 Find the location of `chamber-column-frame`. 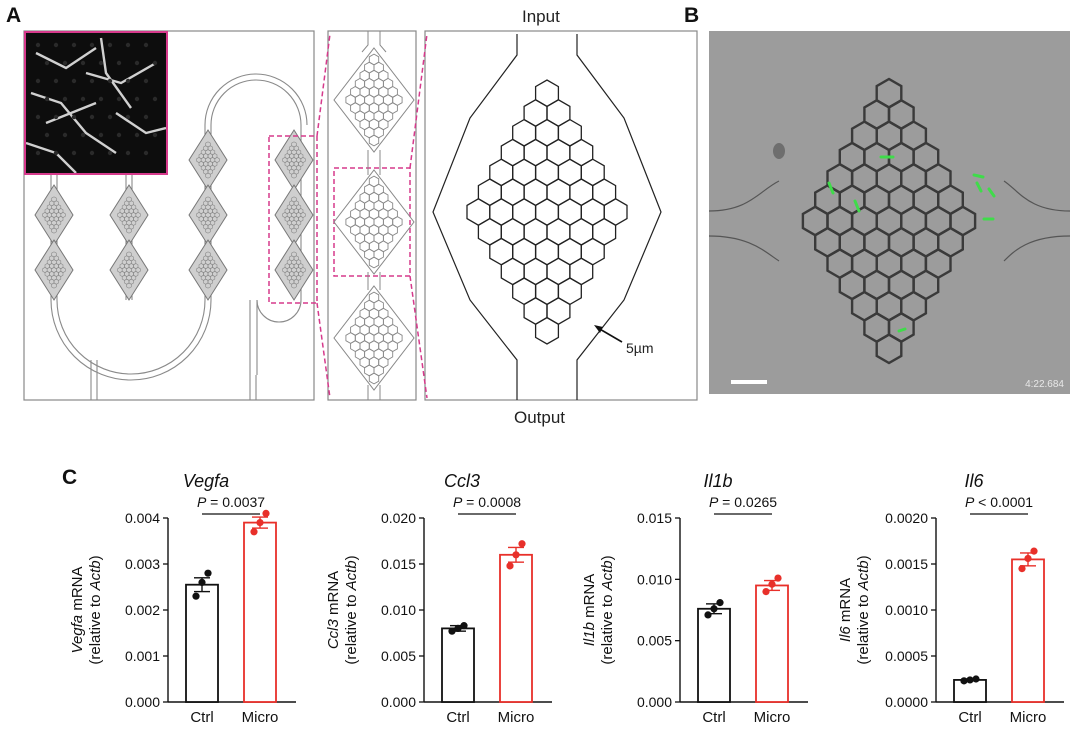

chamber-column-frame is located at coordinates (372, 215).